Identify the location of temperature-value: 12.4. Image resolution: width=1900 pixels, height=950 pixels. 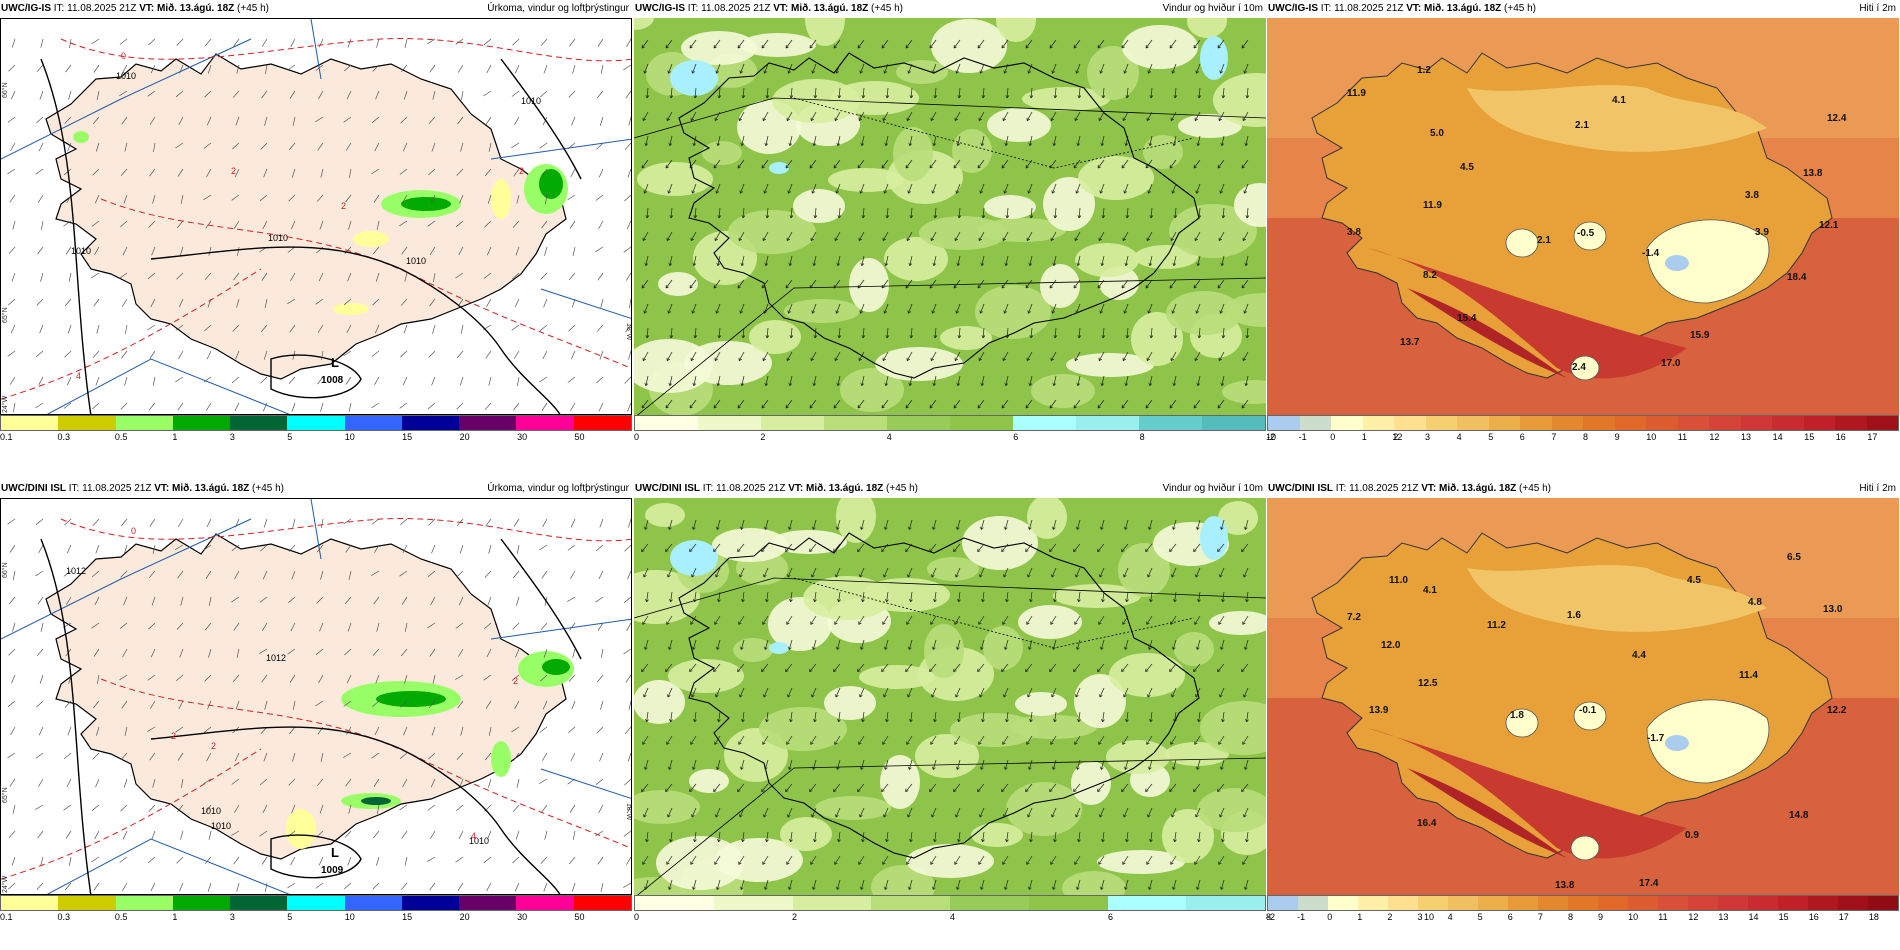
(1837, 118).